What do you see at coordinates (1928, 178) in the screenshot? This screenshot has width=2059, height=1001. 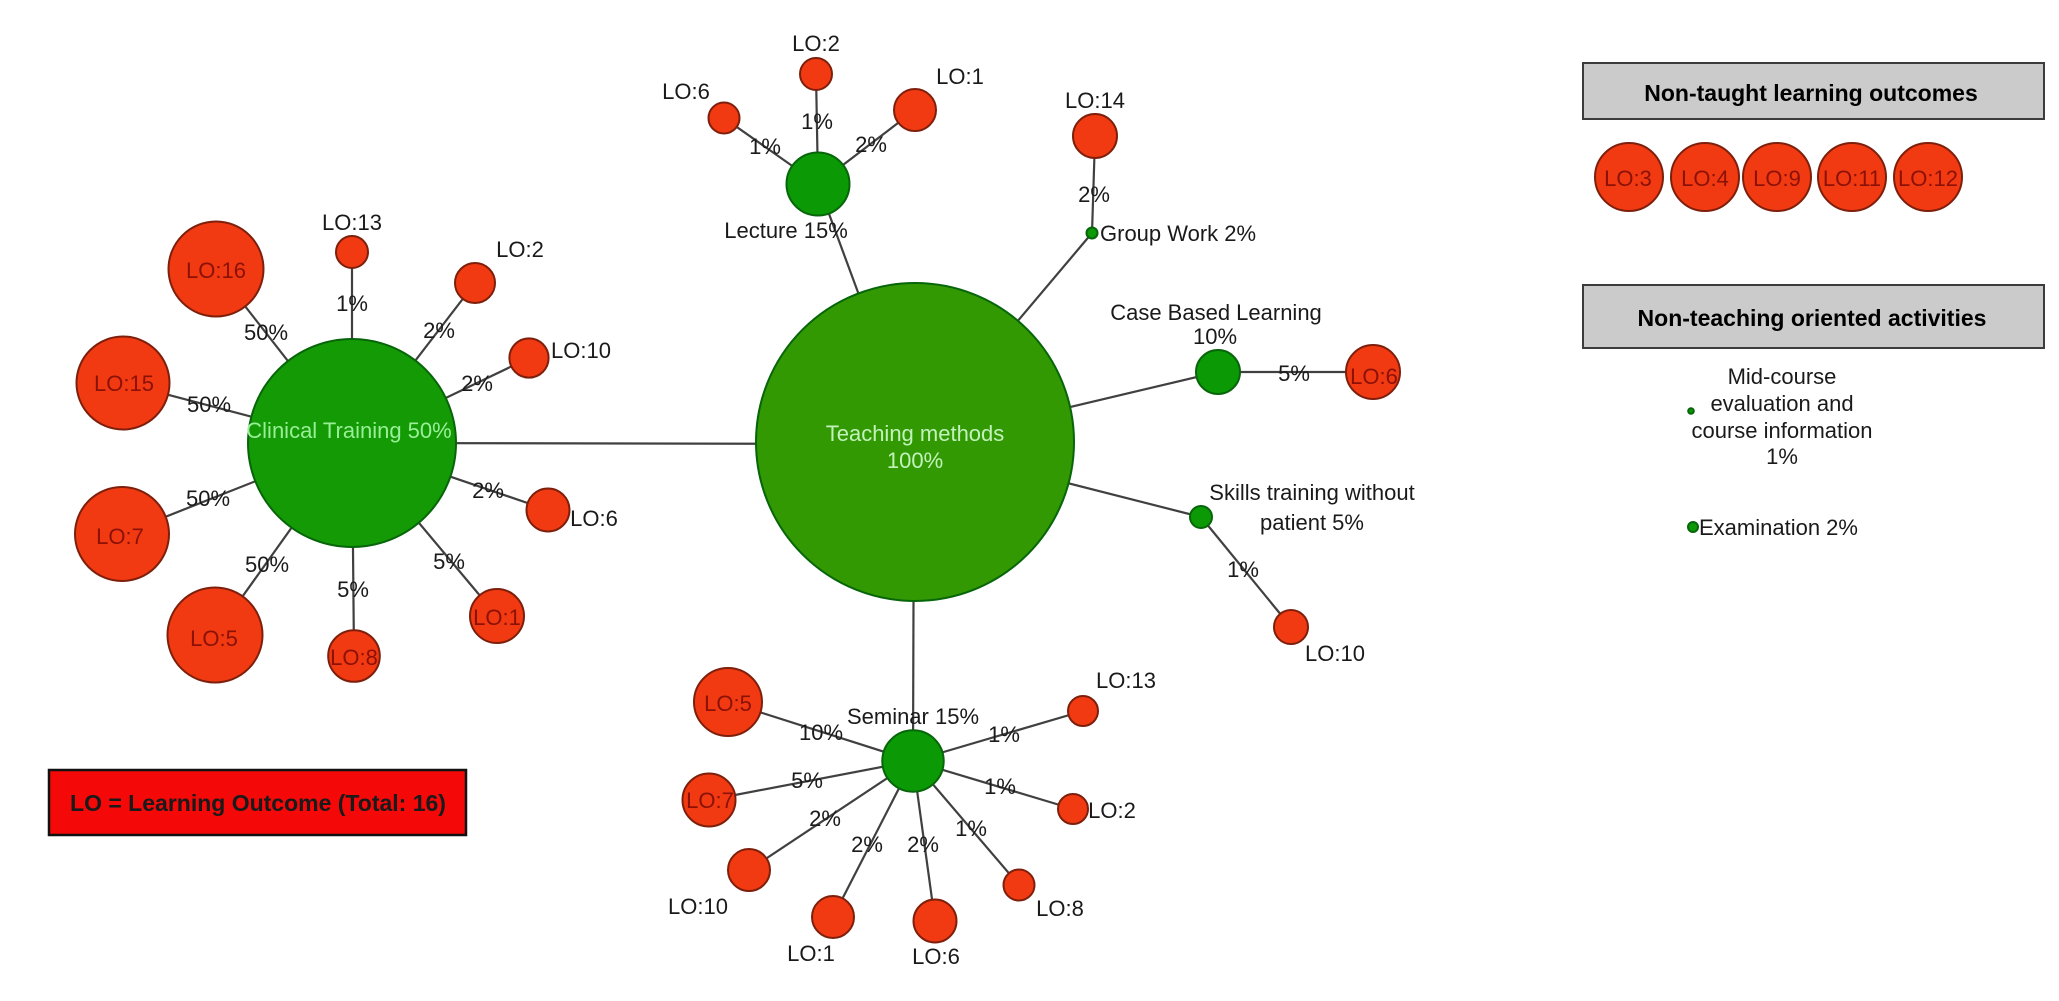 I see `svg-text: LO:12` at bounding box center [1928, 178].